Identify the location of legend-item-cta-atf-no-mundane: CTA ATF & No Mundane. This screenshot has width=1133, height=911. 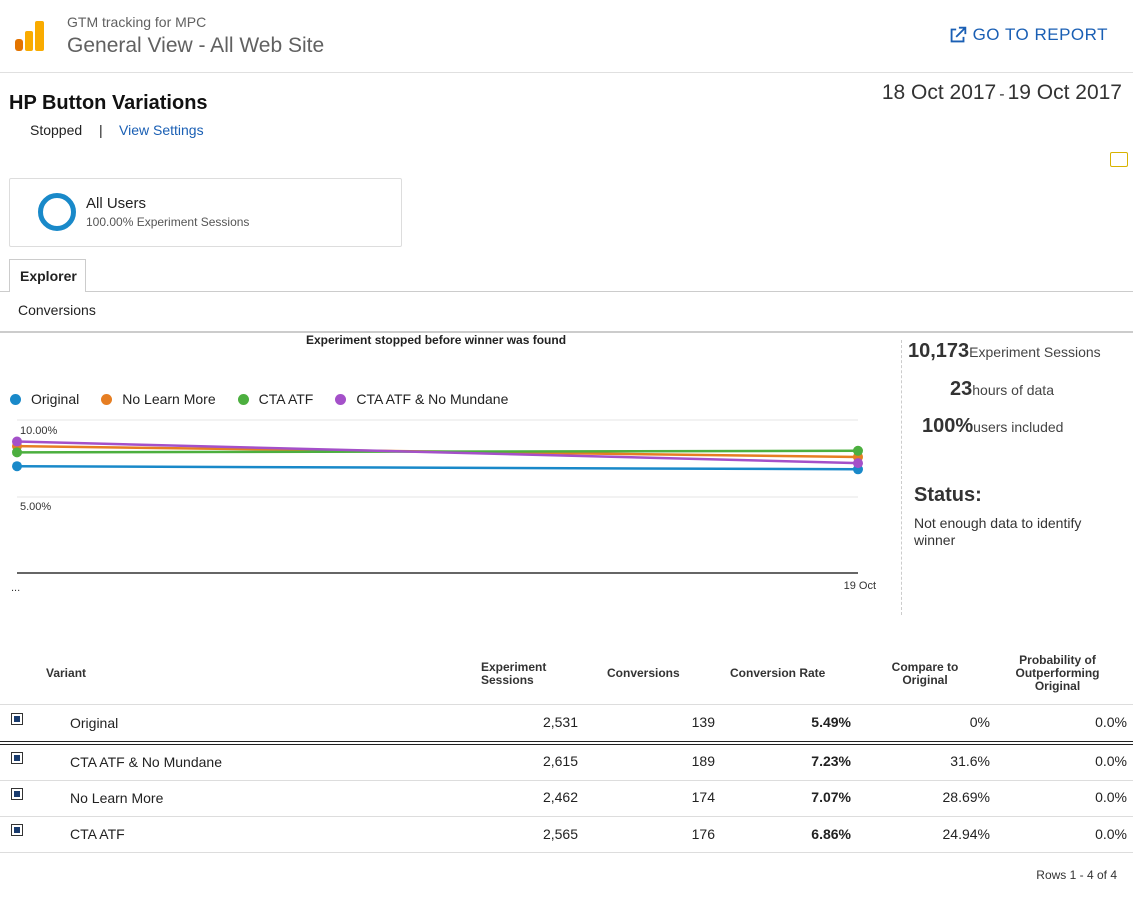
(421, 399).